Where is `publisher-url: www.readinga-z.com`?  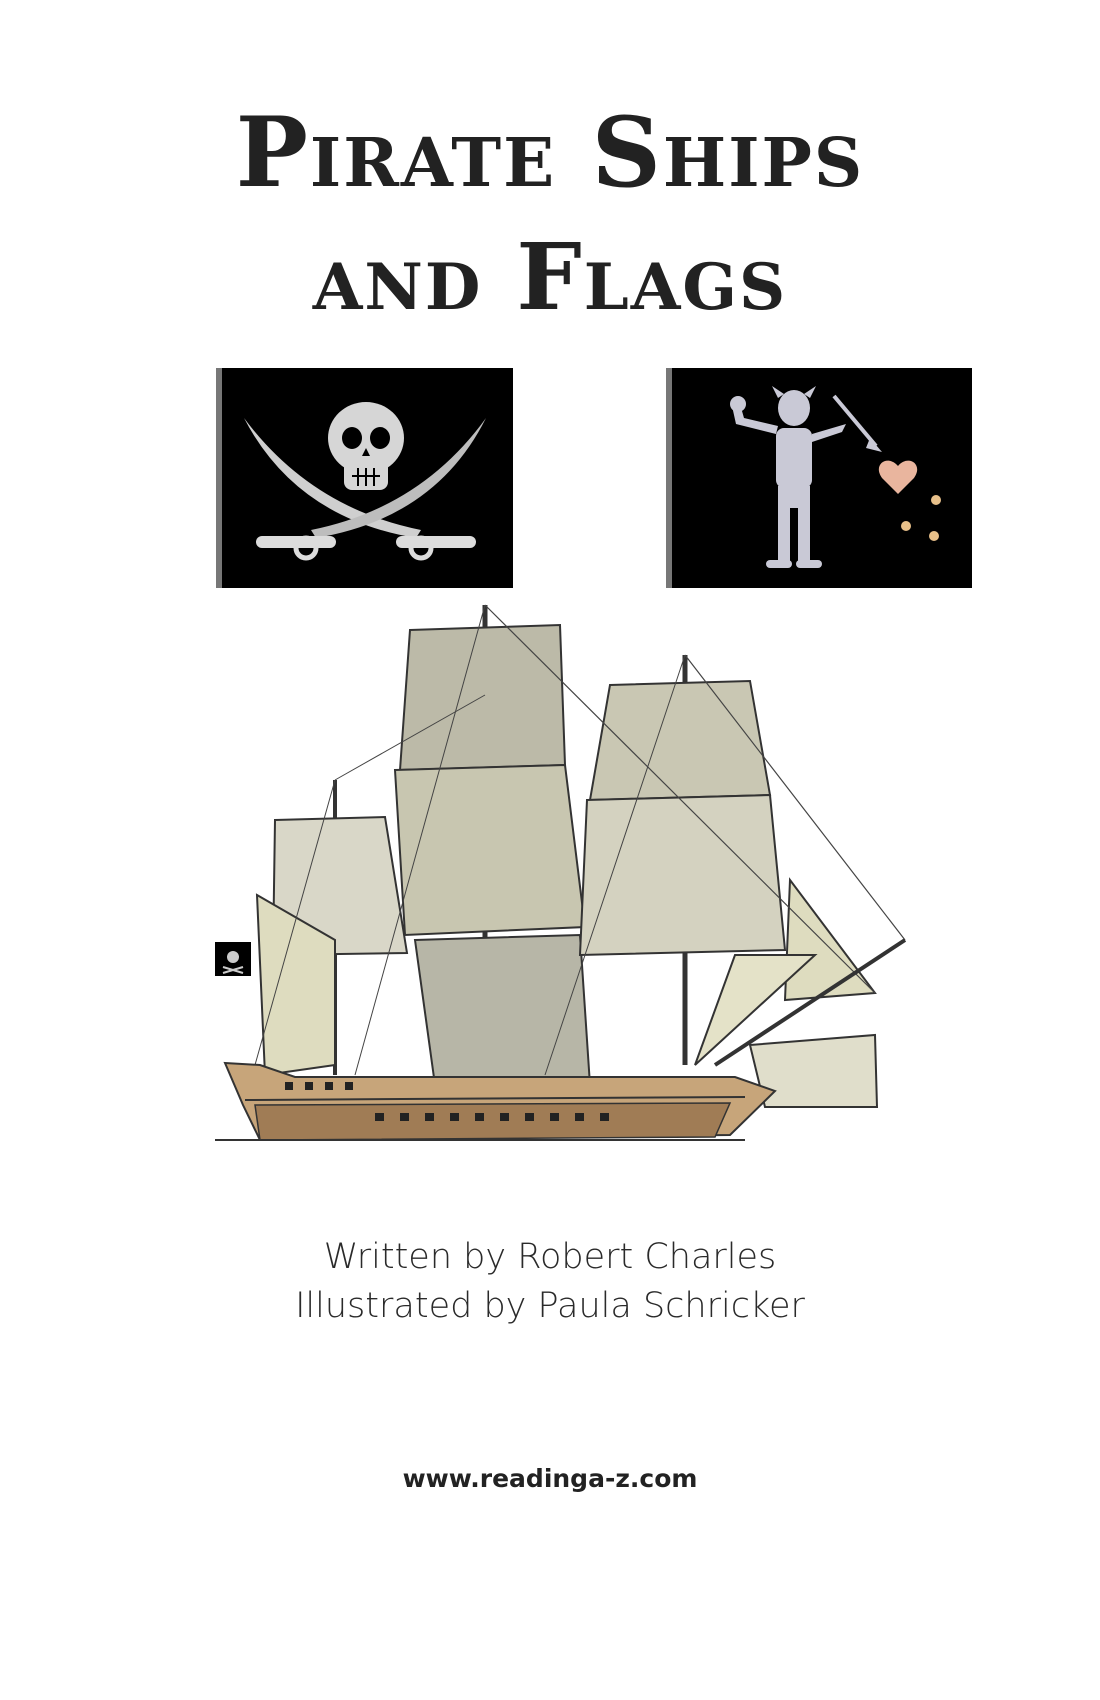 publisher-url: www.readinga-z.com is located at coordinates (550, 1478).